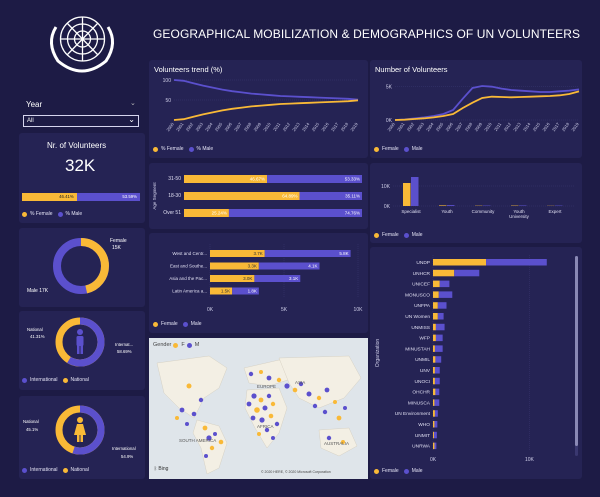 This screenshot has height=497, width=600. I want to click on male-type-donut, so click(80, 342).